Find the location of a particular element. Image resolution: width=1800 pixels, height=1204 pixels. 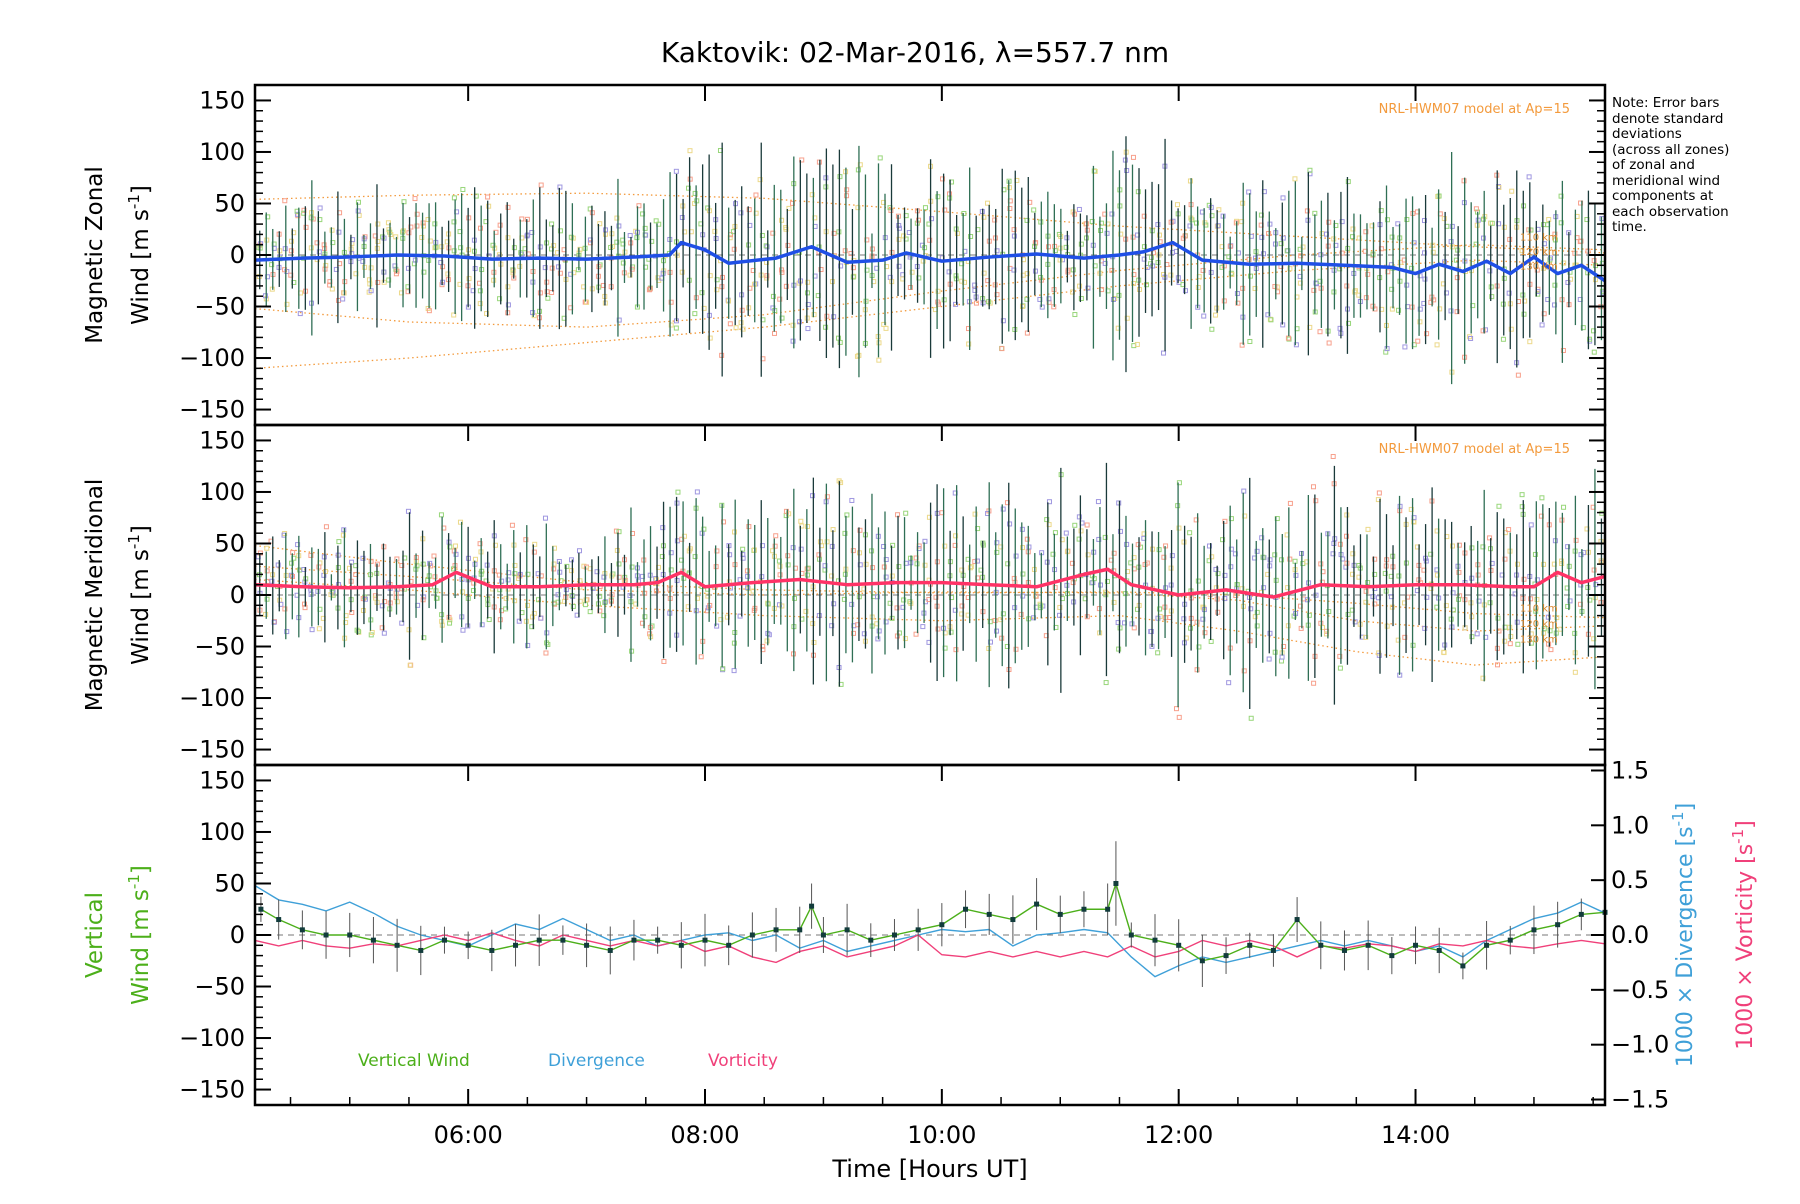

y2-label-text: 1000 × Divergence [s is located at coordinates (1685, 946).